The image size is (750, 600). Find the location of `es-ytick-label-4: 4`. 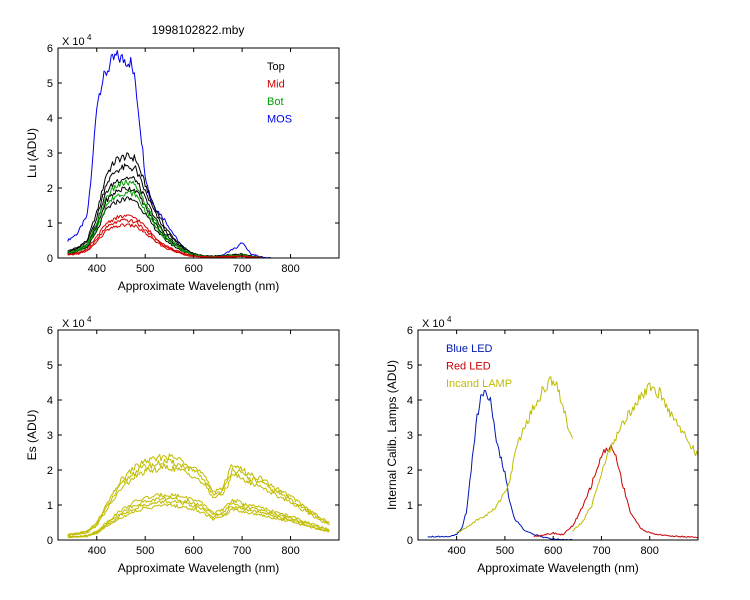

es-ytick-label-4: 4 is located at coordinates (50, 401).